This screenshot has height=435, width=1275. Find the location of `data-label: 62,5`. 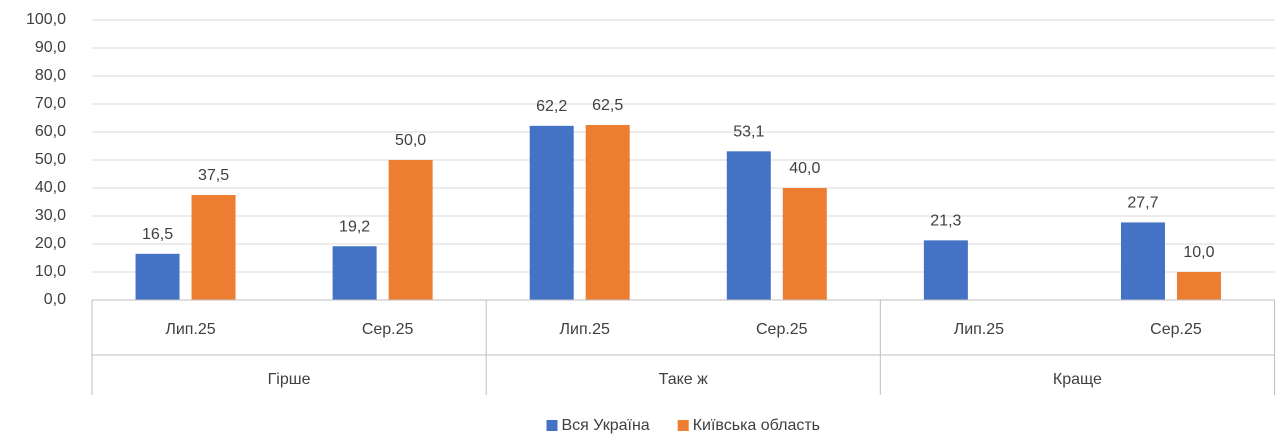

data-label: 62,5 is located at coordinates (607, 105).